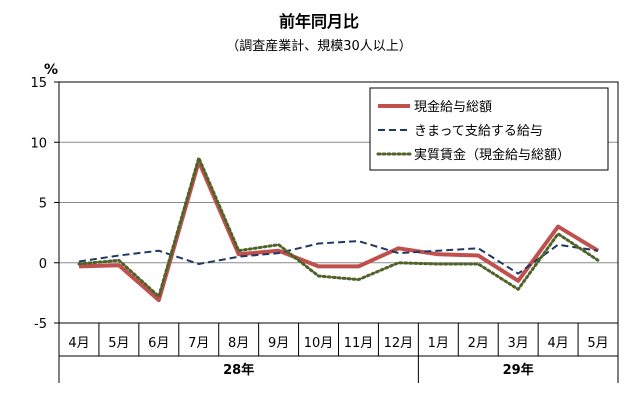  I want to click on y-tick-label: 5, so click(43, 204).